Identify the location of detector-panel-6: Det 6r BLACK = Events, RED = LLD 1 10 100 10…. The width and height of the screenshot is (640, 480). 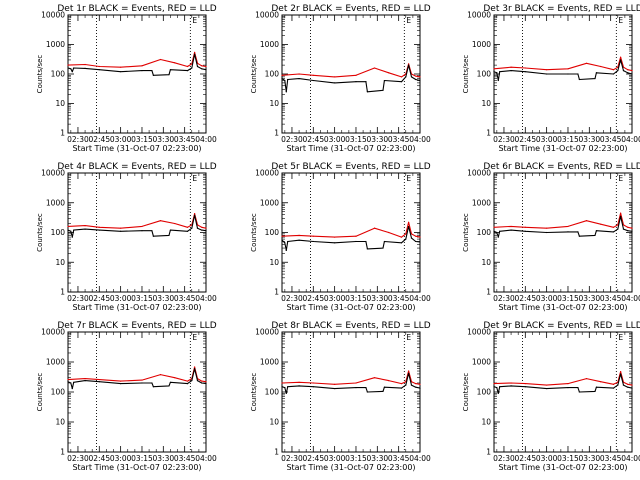
(551, 237).